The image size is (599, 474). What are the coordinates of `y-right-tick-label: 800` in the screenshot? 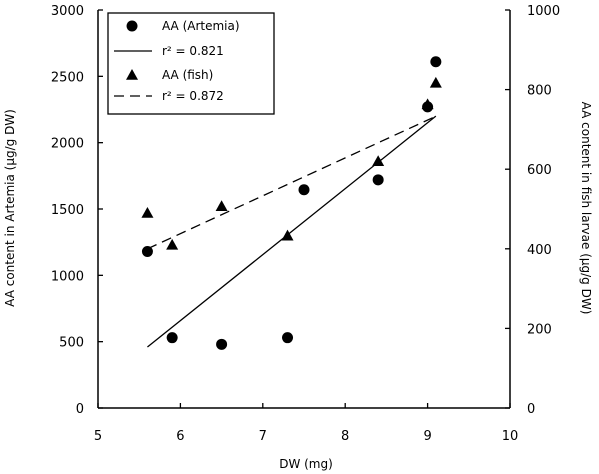 It's located at (539, 91).